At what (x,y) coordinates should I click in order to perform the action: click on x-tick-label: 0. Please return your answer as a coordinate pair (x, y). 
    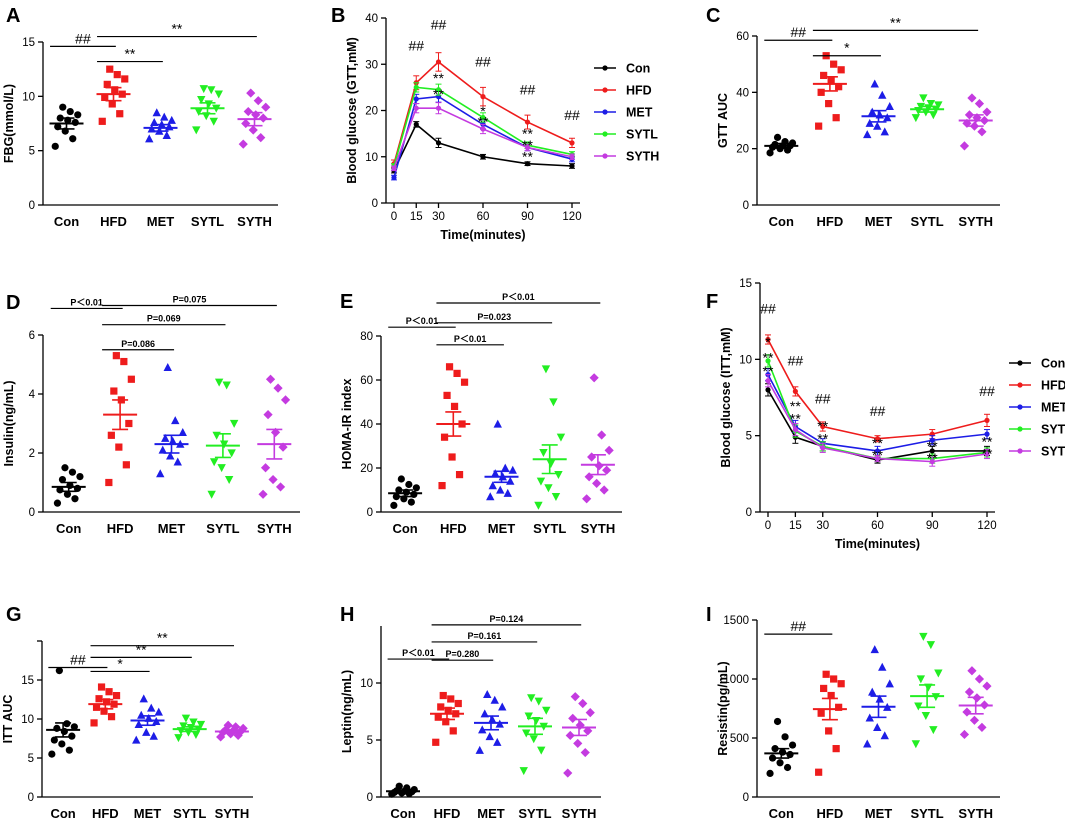
    Looking at the image, I should click on (394, 217).